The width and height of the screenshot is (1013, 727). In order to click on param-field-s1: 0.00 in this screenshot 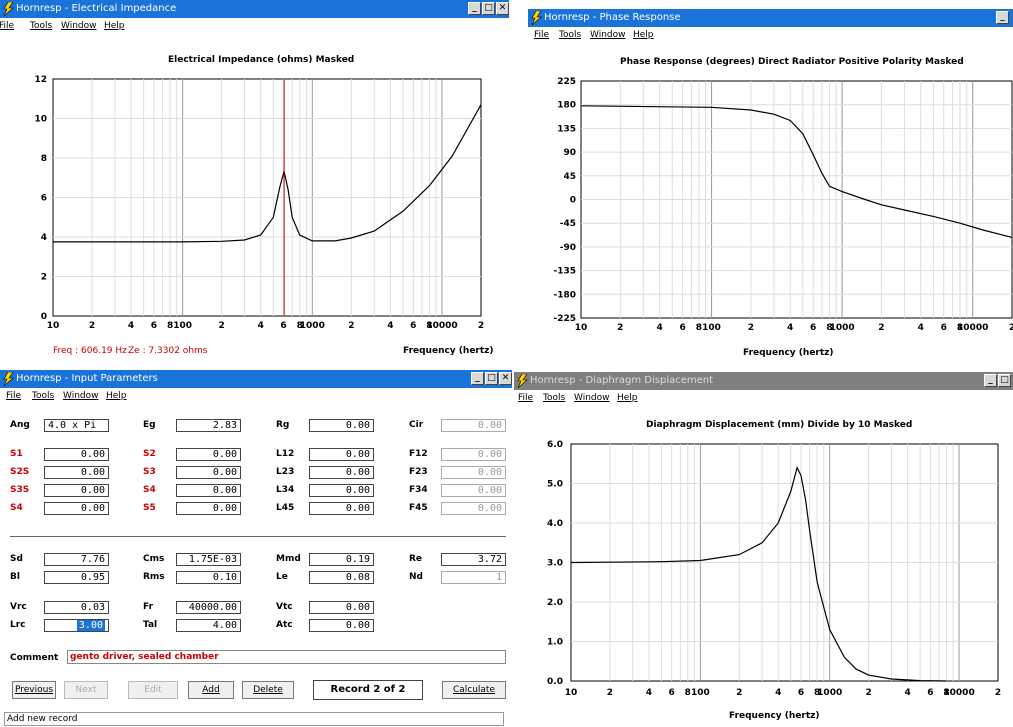, I will do `click(76, 454)`.